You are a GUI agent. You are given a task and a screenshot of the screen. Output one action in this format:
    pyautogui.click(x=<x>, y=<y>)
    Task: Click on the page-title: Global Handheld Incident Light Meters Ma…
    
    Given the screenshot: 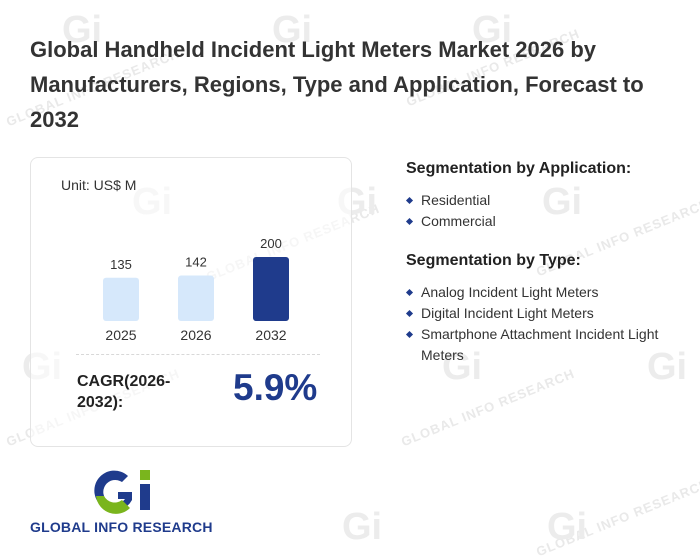 What is the action you would take?
    pyautogui.click(x=337, y=84)
    